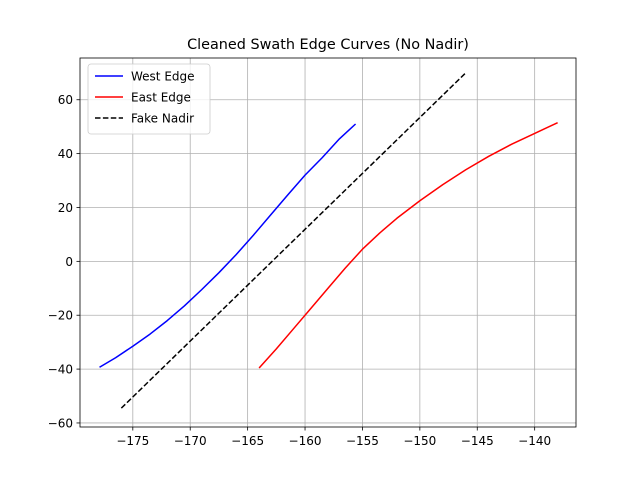 Image resolution: width=640 pixels, height=480 pixels. I want to click on y-tick-label: 20, so click(65, 208).